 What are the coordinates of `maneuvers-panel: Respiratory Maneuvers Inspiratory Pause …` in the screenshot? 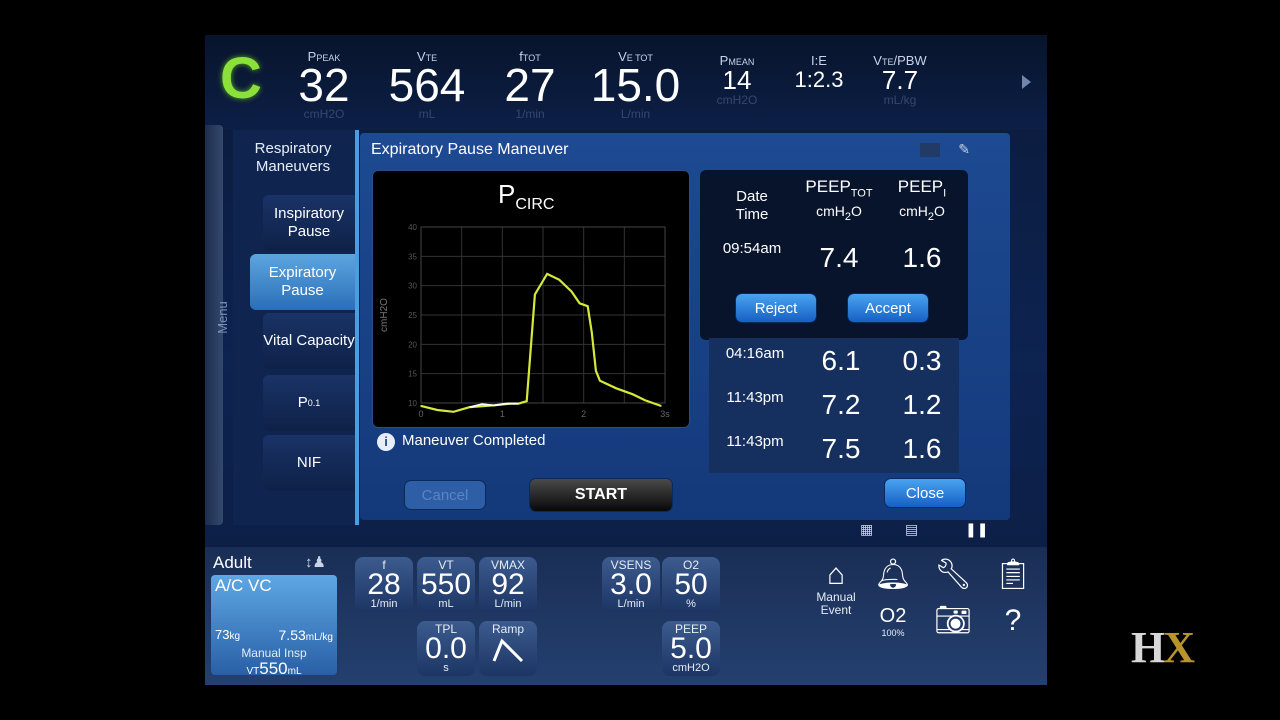 It's located at (294, 327).